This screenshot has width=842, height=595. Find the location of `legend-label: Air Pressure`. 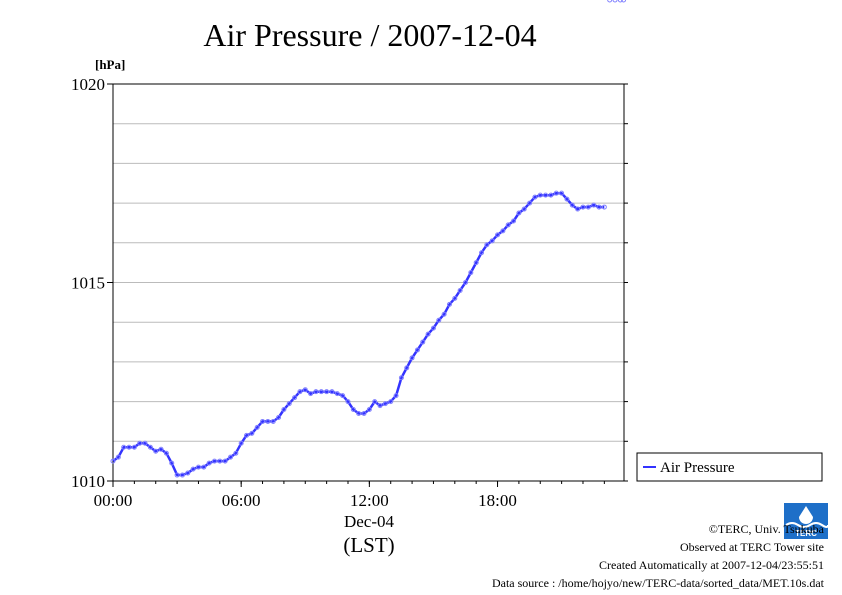

legend-label: Air Pressure is located at coordinates (697, 468).